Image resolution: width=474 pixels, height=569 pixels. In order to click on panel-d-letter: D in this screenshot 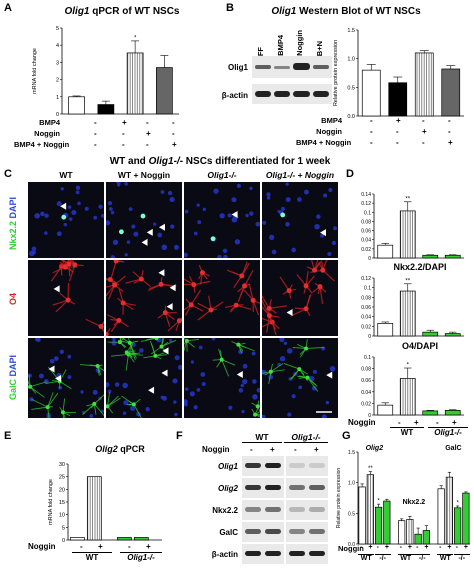, I will do `click(350, 174)`.